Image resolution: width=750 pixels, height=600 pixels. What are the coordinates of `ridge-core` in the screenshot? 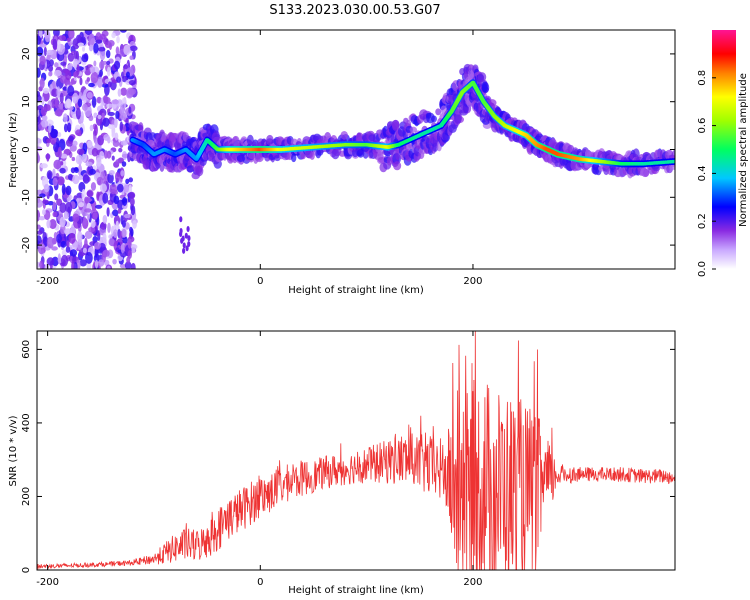 It's located at (673, 161).